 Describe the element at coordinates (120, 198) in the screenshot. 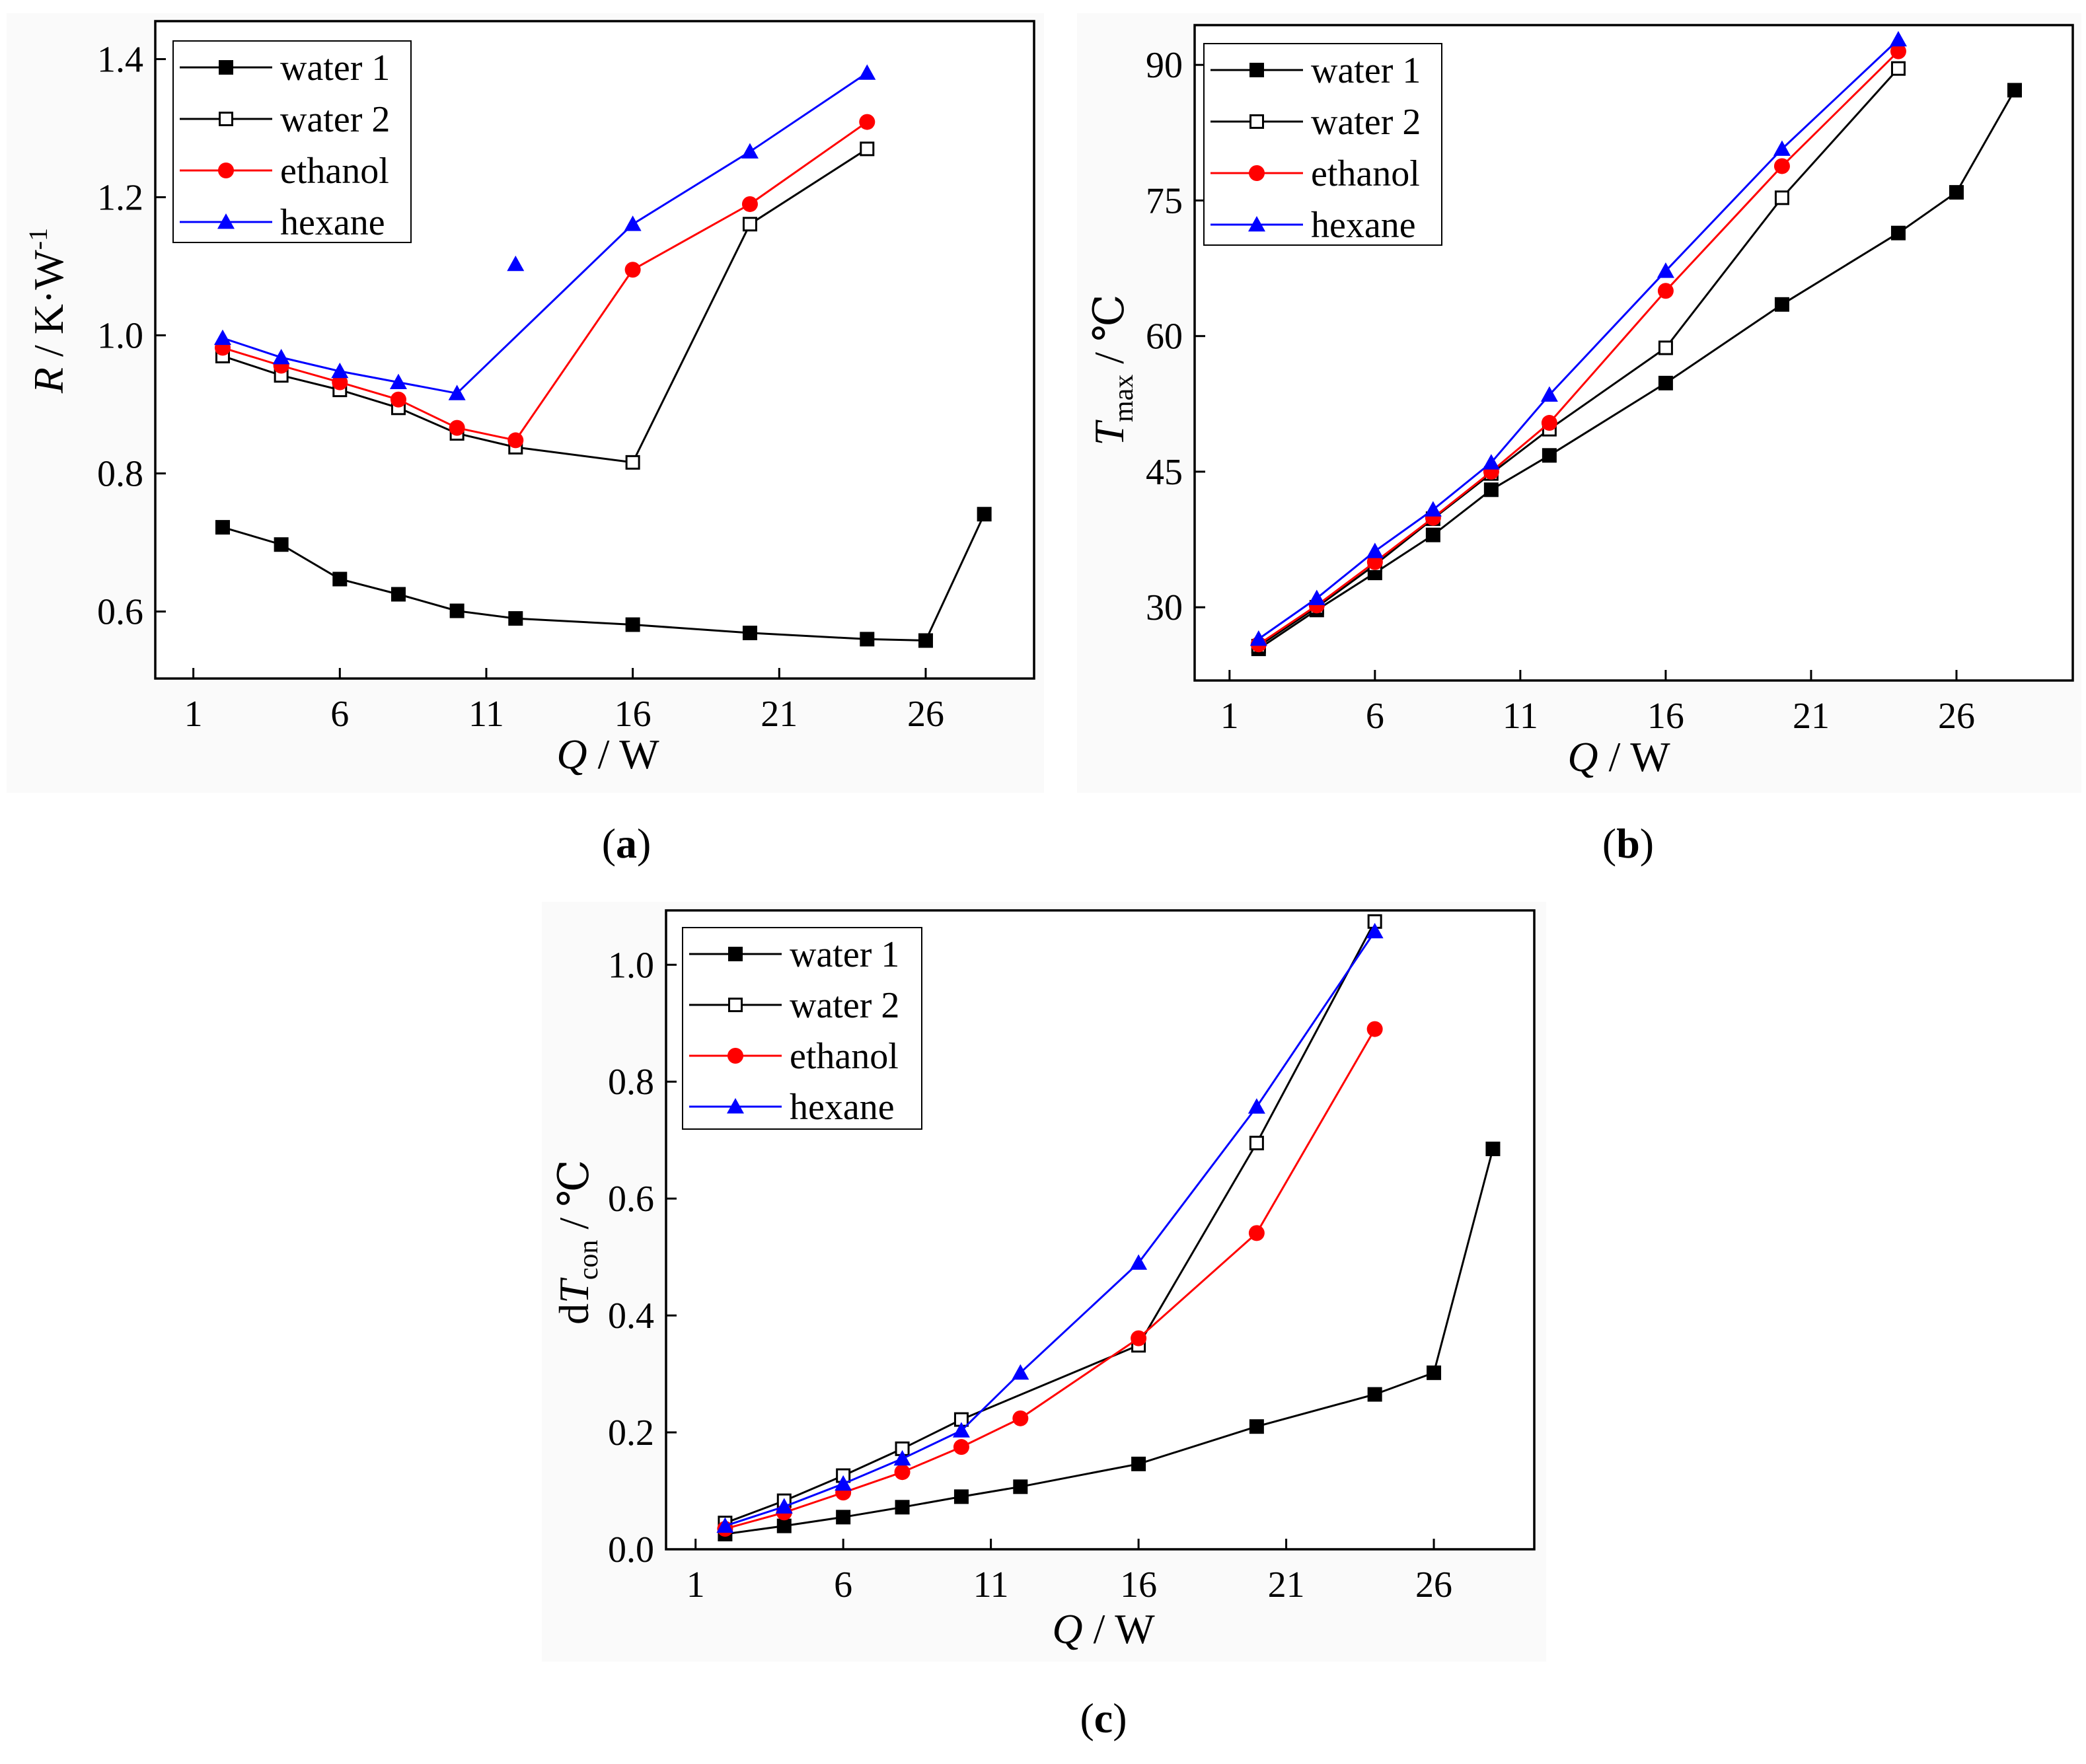

I see `y-tick-label: 1.2` at that location.